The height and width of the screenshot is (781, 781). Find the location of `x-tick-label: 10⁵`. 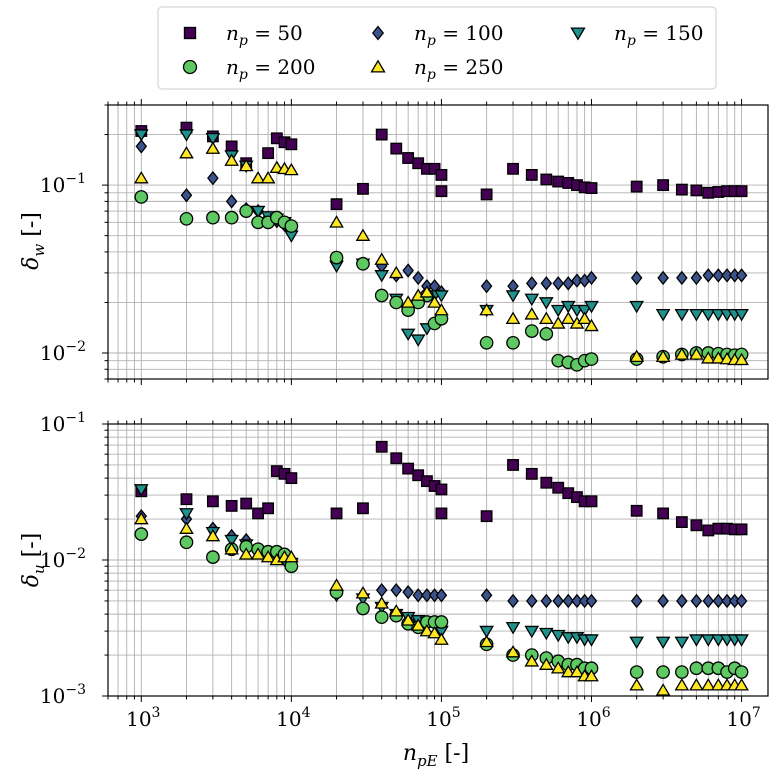

x-tick-label: 10⁵ is located at coordinates (443, 718).